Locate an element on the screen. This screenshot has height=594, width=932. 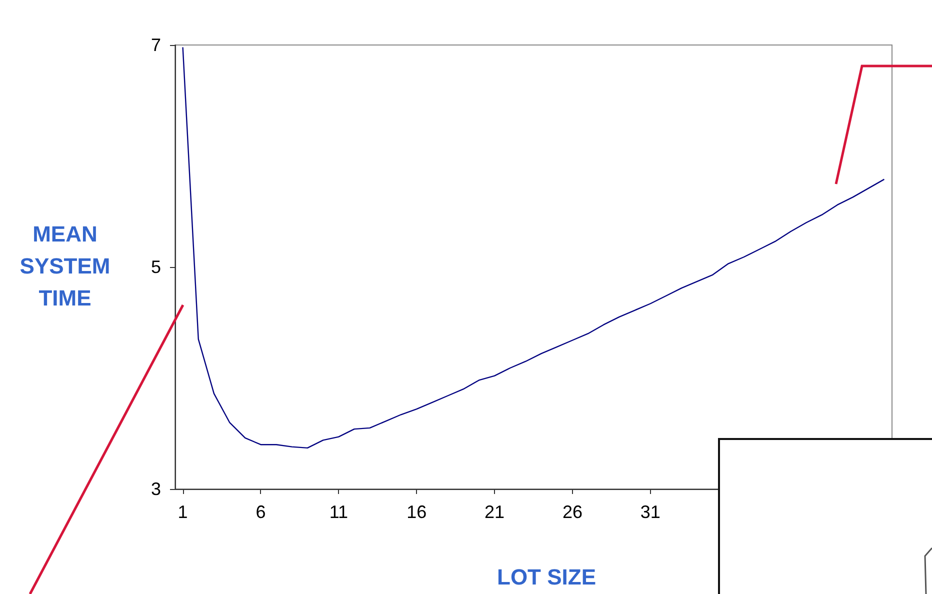
y-axis-title: MEAN SYSTEM TIME is located at coordinates (65, 266).